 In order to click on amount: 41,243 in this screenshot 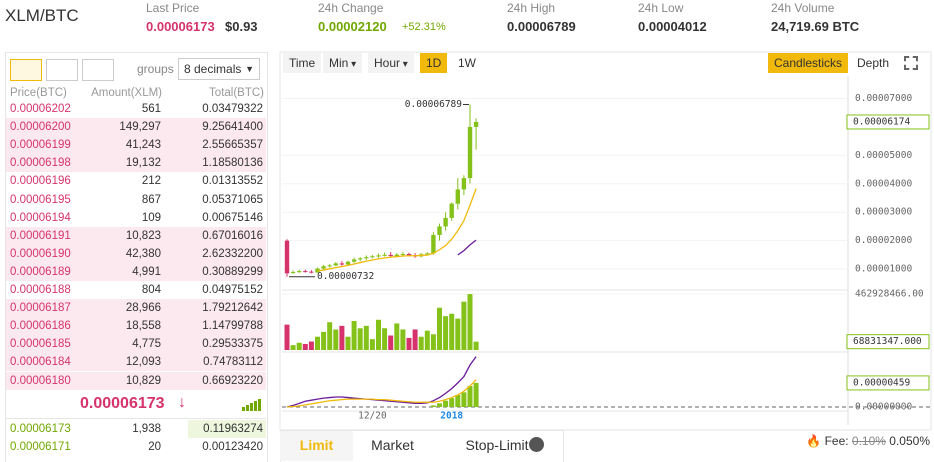, I will do `click(143, 145)`.